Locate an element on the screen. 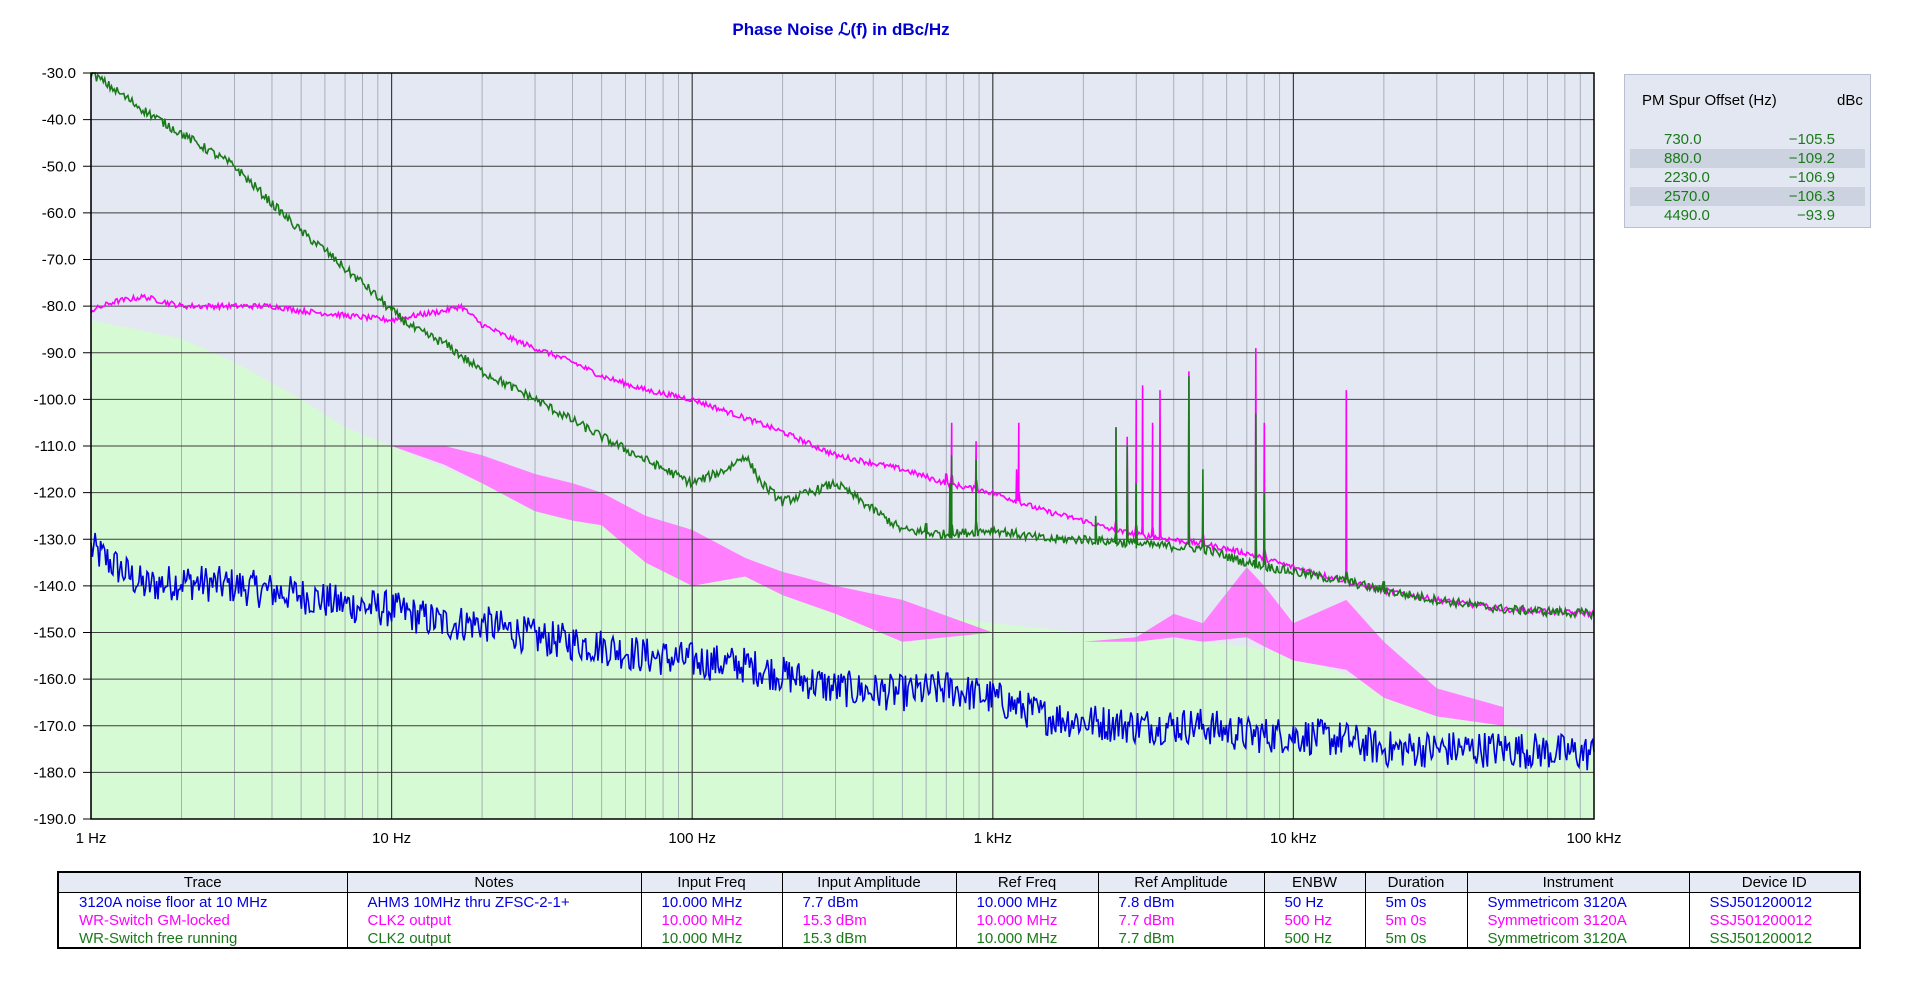 The image size is (1920, 998). x-axis-ticks: 1 Hz 10 Hz 100 Hz 1 kHz 10 kHz 100 kHz is located at coordinates (849, 838).